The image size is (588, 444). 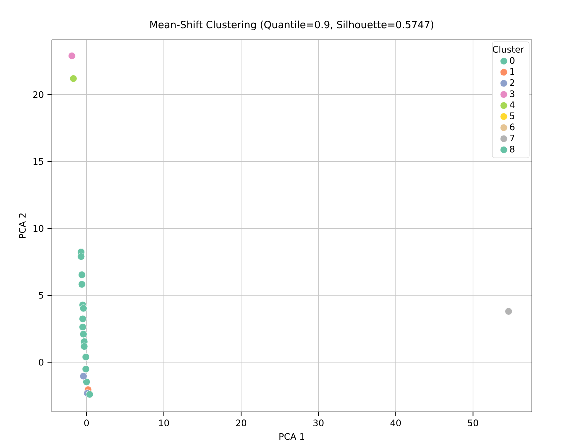 What do you see at coordinates (22, 226) in the screenshot?
I see `y-axis-title: PCA 2` at bounding box center [22, 226].